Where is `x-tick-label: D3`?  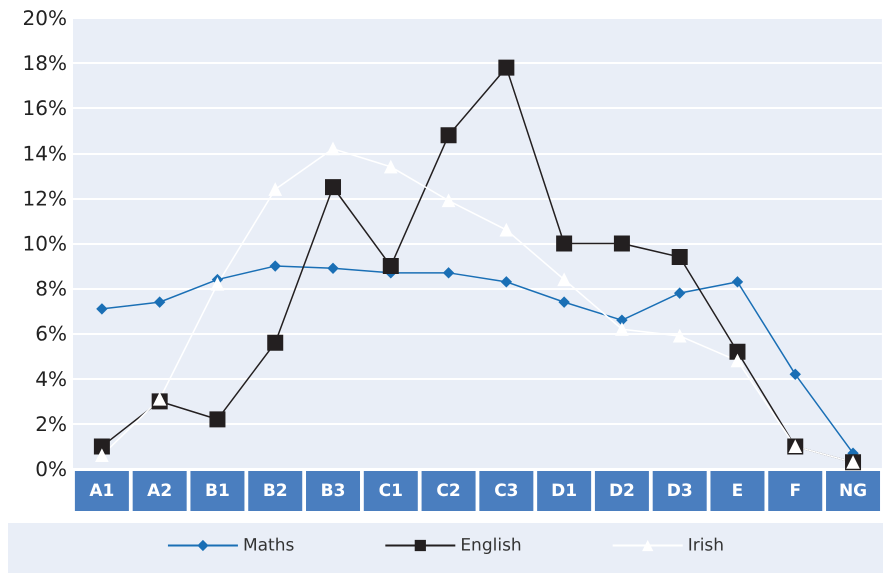
x-tick-label: D3 is located at coordinates (679, 491).